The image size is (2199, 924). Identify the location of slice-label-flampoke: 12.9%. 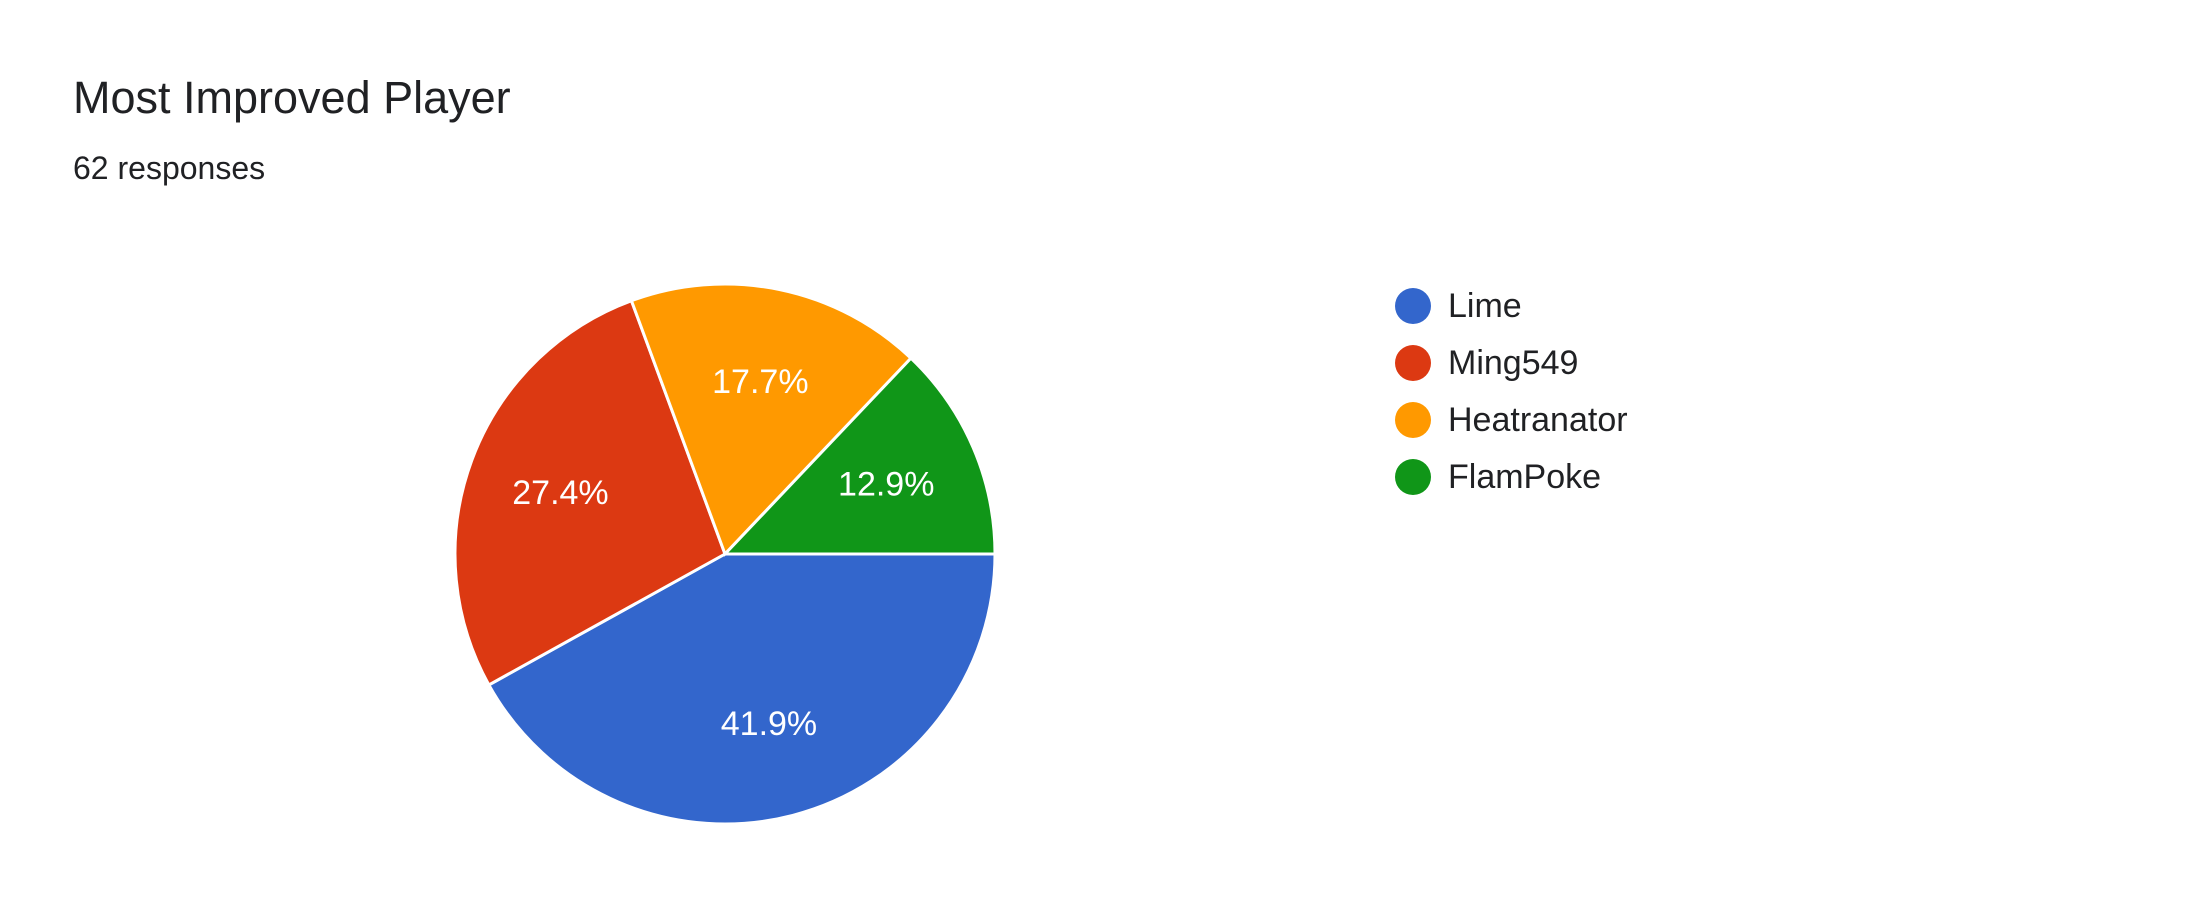
(886, 485).